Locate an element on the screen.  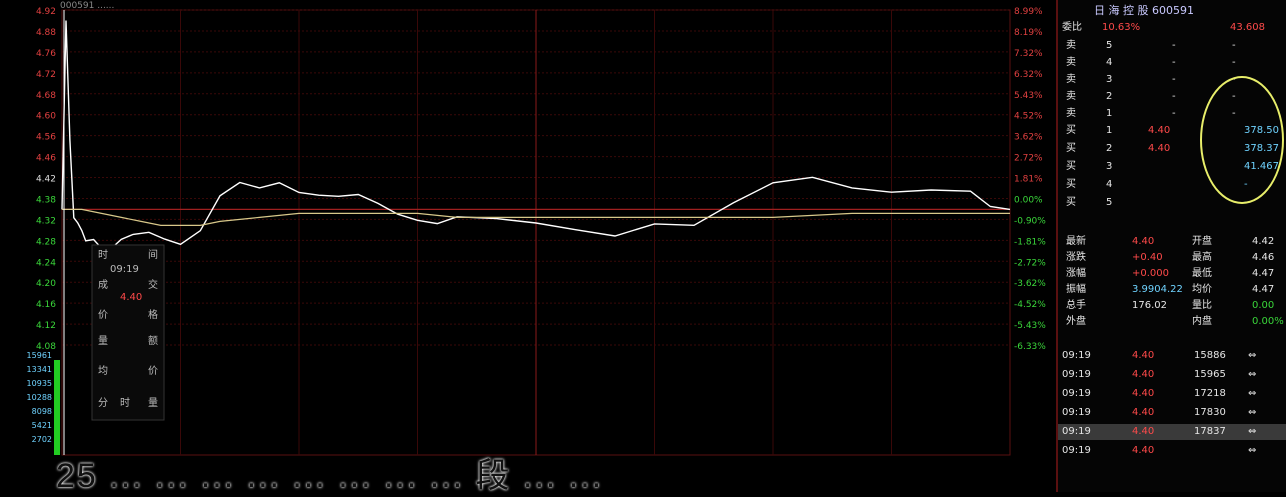
stat-row-cell: 涨跌 is located at coordinates (1076, 257).